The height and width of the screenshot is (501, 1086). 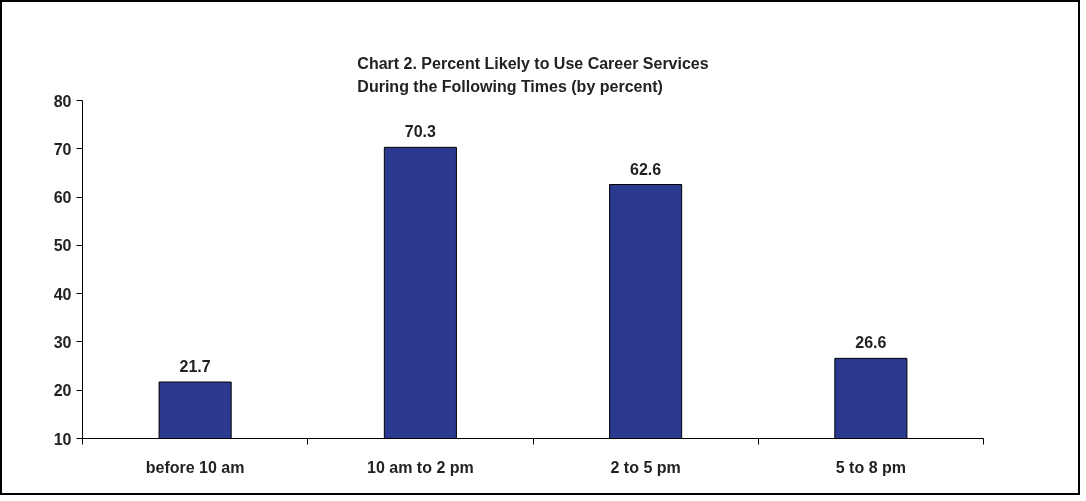 I want to click on x-tick-label: before 10 am, so click(x=195, y=467).